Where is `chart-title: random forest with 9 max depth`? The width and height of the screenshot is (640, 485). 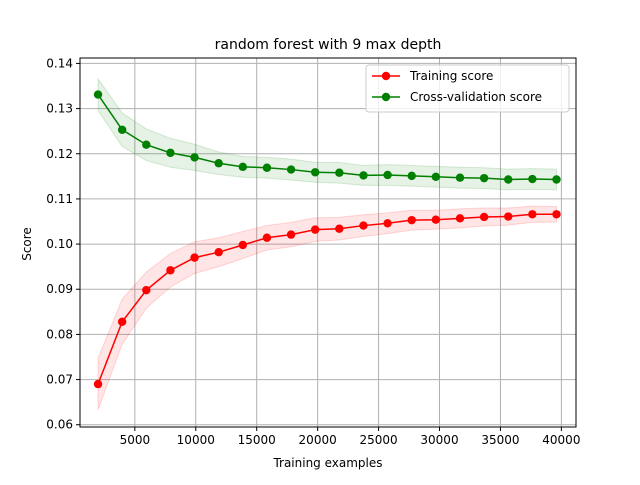
chart-title: random forest with 9 max depth is located at coordinates (328, 45).